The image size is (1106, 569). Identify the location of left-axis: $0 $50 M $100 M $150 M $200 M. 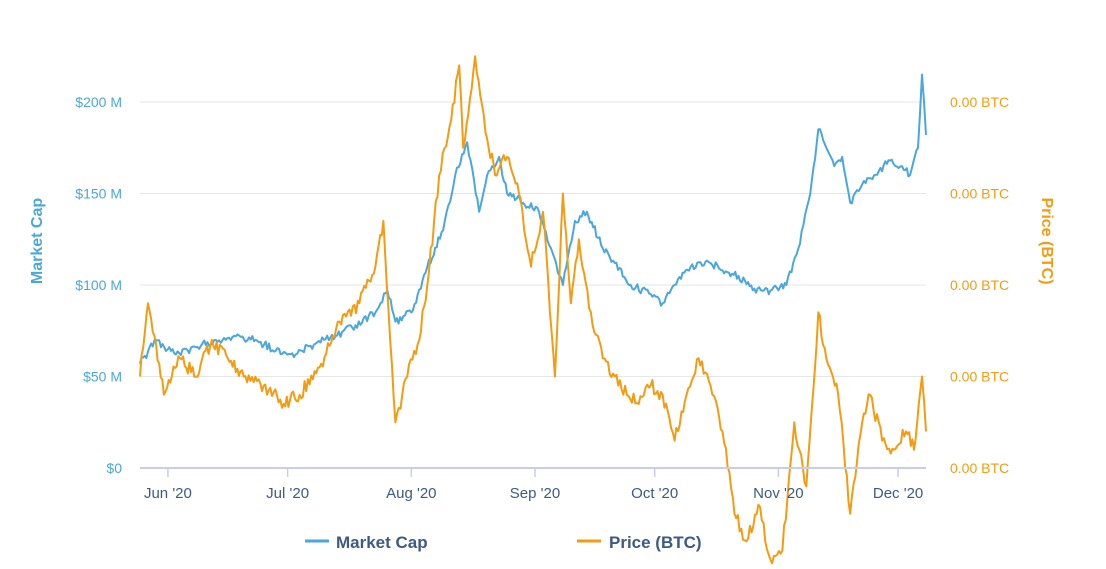
(98, 285).